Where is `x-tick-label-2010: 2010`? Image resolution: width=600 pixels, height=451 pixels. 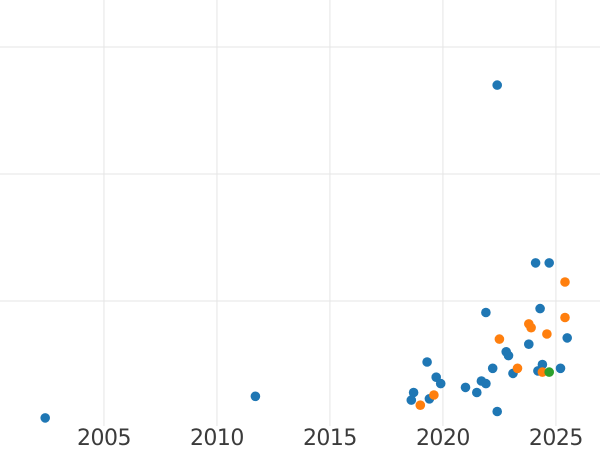
x-tick-label-2010: 2010 is located at coordinates (217, 438).